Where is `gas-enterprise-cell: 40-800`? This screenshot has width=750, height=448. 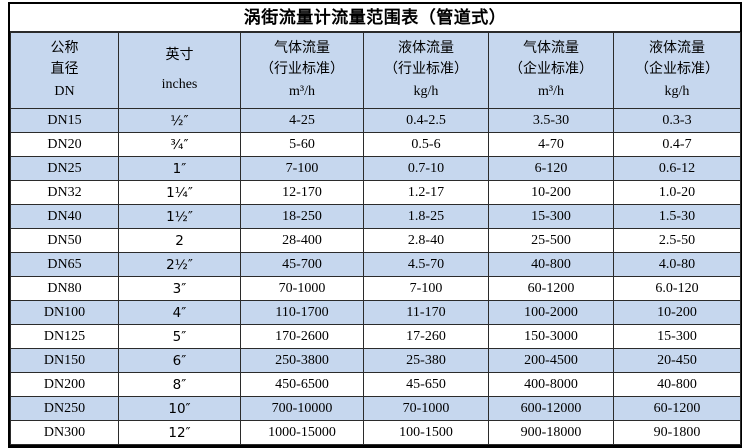
gas-enterprise-cell: 40-800 is located at coordinates (551, 264).